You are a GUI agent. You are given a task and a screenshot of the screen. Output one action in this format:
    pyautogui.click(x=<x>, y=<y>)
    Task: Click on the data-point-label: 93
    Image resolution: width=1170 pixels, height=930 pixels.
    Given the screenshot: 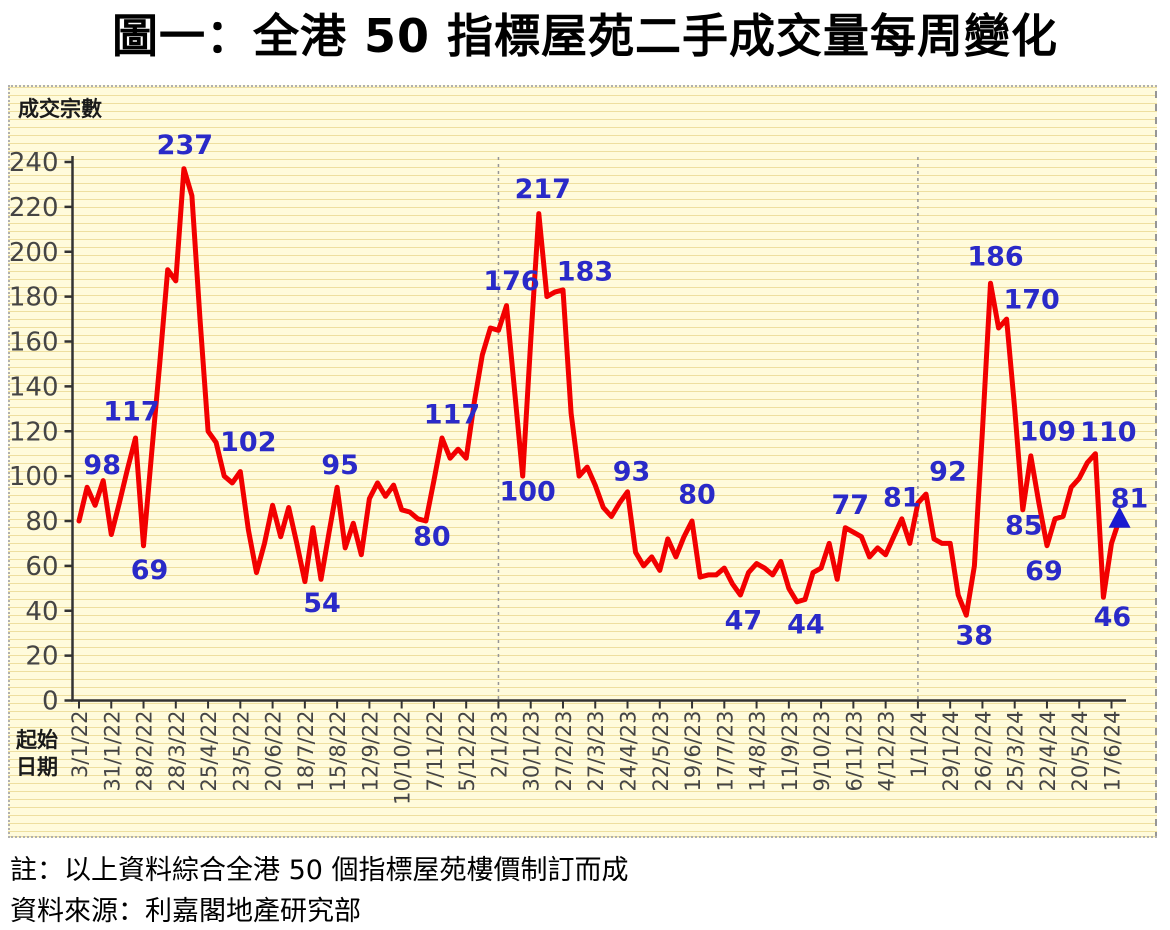 What is the action you would take?
    pyautogui.click(x=632, y=471)
    